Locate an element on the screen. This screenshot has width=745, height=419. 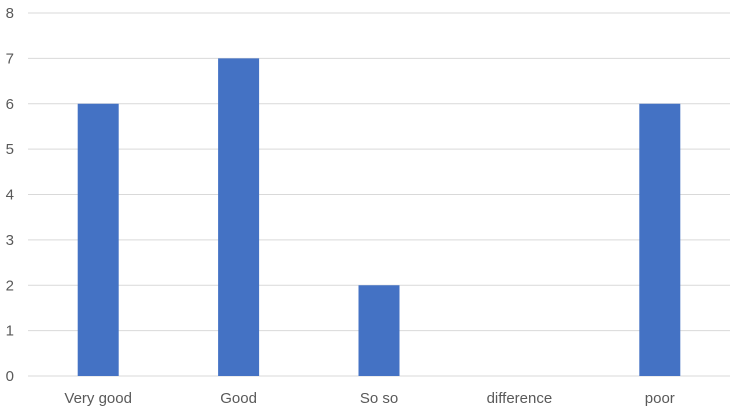
bar-very-good is located at coordinates (98, 239).